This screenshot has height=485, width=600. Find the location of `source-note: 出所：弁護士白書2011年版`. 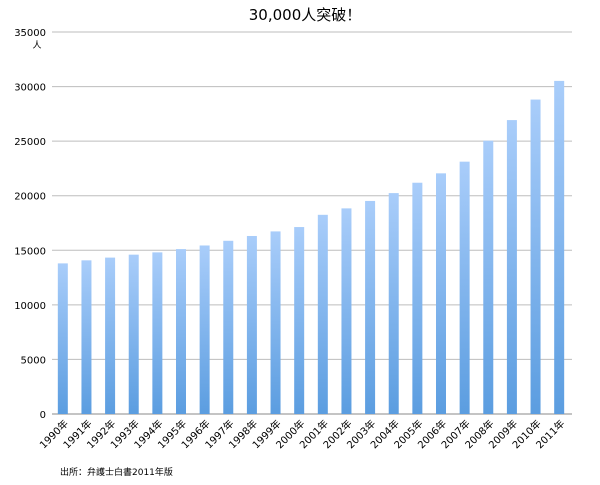

source-note: 出所：弁護士白書2011年版 is located at coordinates (116, 472).